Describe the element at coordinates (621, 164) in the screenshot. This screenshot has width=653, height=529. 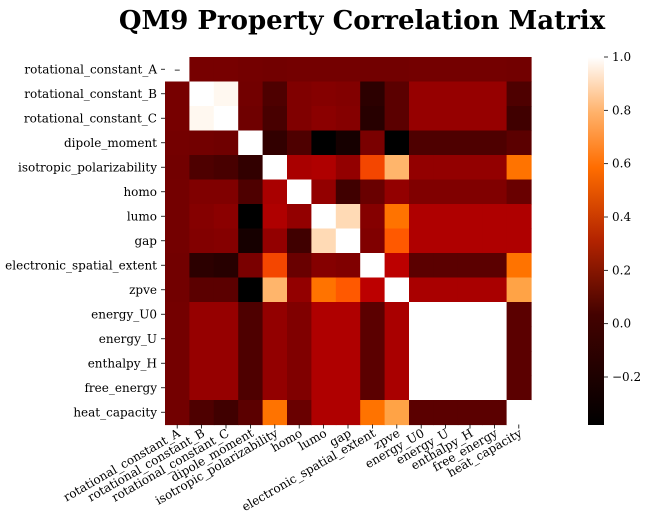
I see `colorbar-tick-label: 0.6` at that location.